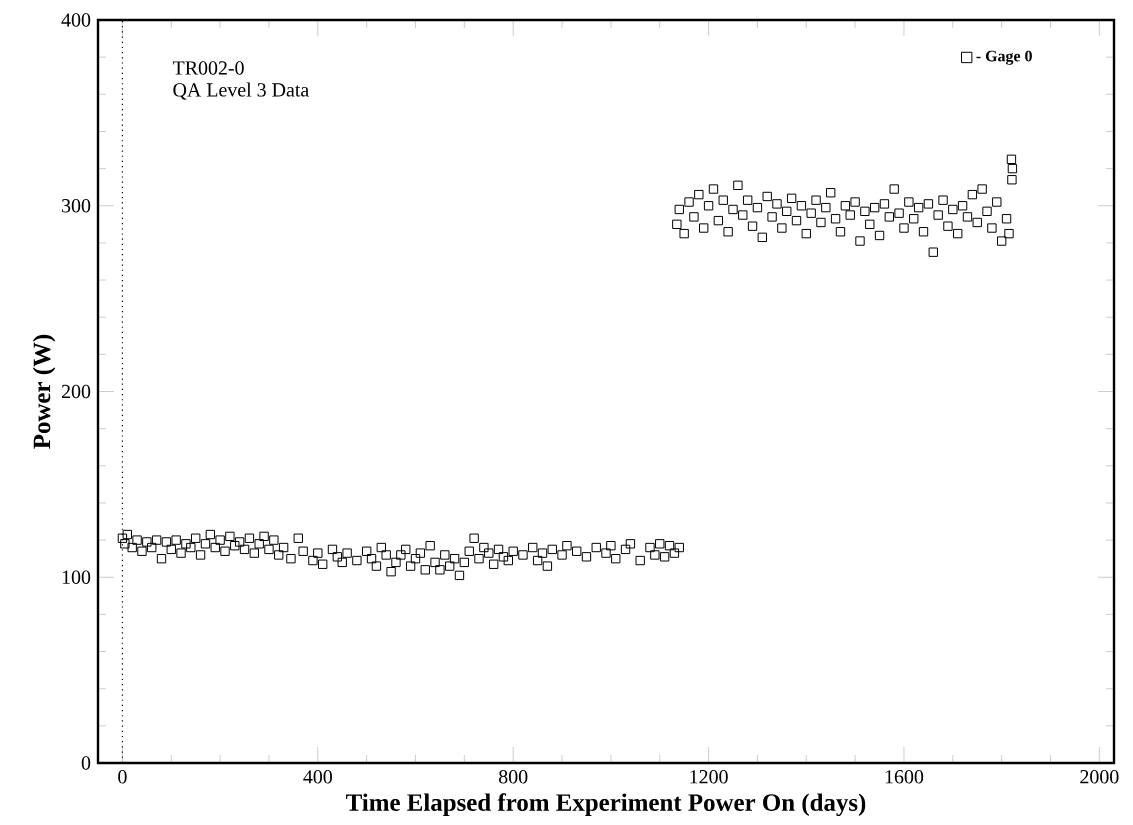 This screenshot has width=1133, height=825. What do you see at coordinates (76, 391) in the screenshot?
I see `y-tick-label: 200` at bounding box center [76, 391].